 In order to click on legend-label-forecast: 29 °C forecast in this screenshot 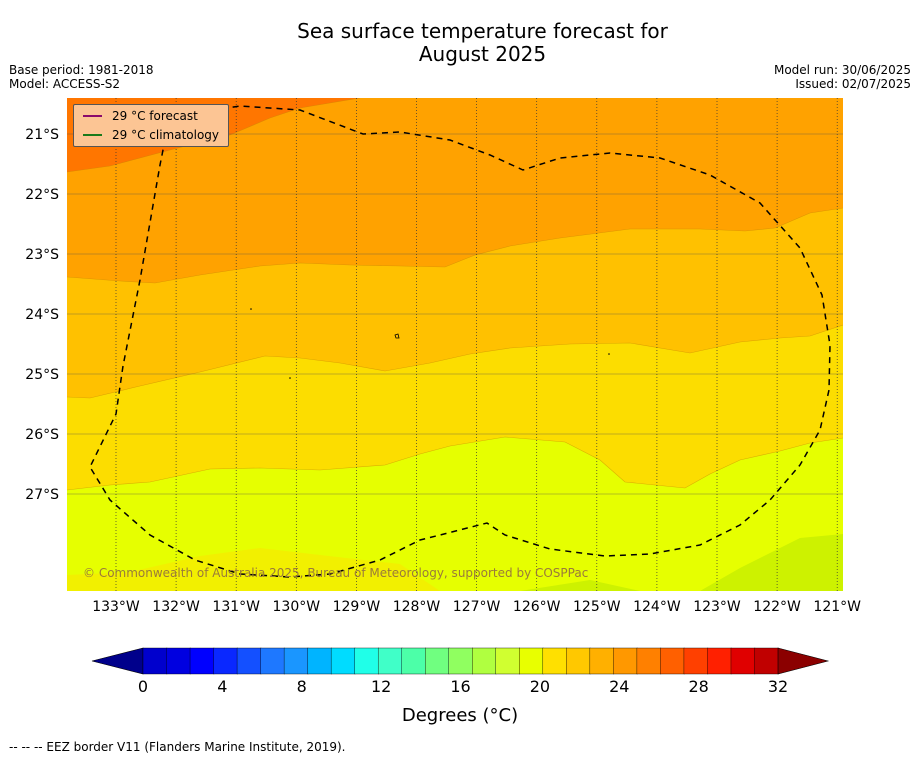, I will do `click(155, 116)`.